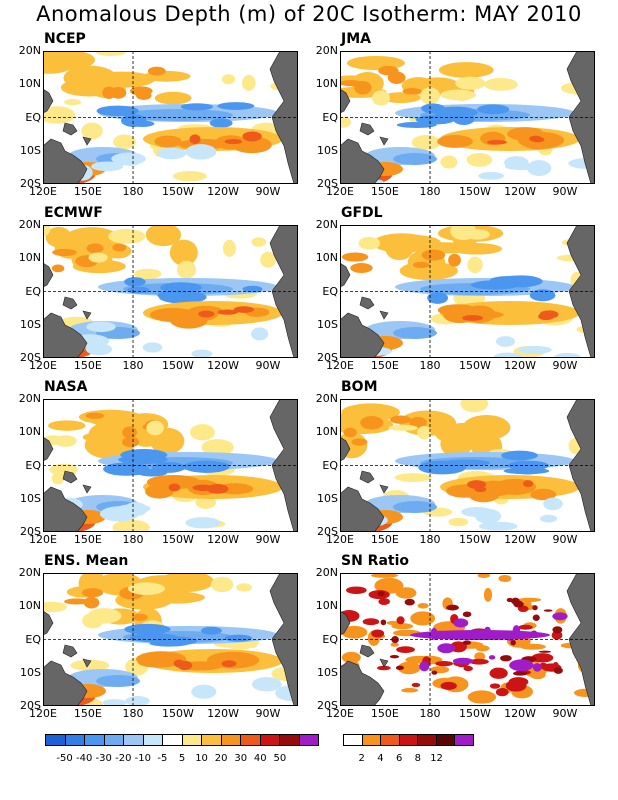 The image size is (618, 800). Describe the element at coordinates (162, 758) in the screenshot. I see `colorbar-label: -5` at that location.